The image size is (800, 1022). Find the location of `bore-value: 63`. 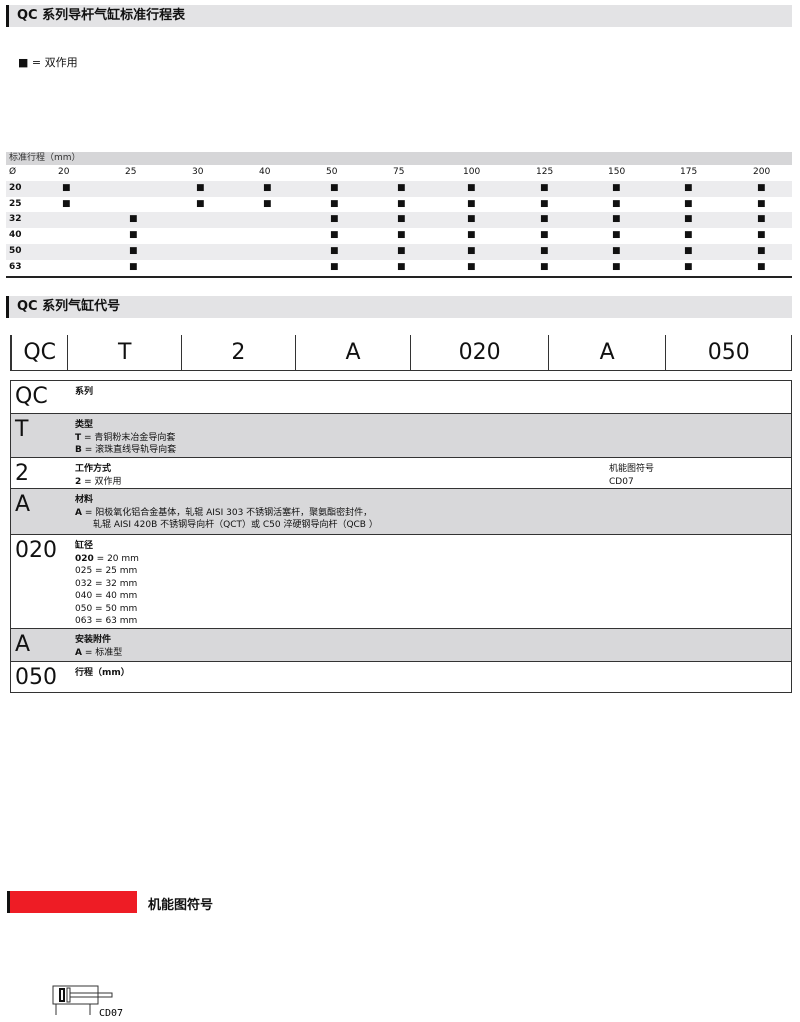

bore-value: 63 is located at coordinates (15, 266).